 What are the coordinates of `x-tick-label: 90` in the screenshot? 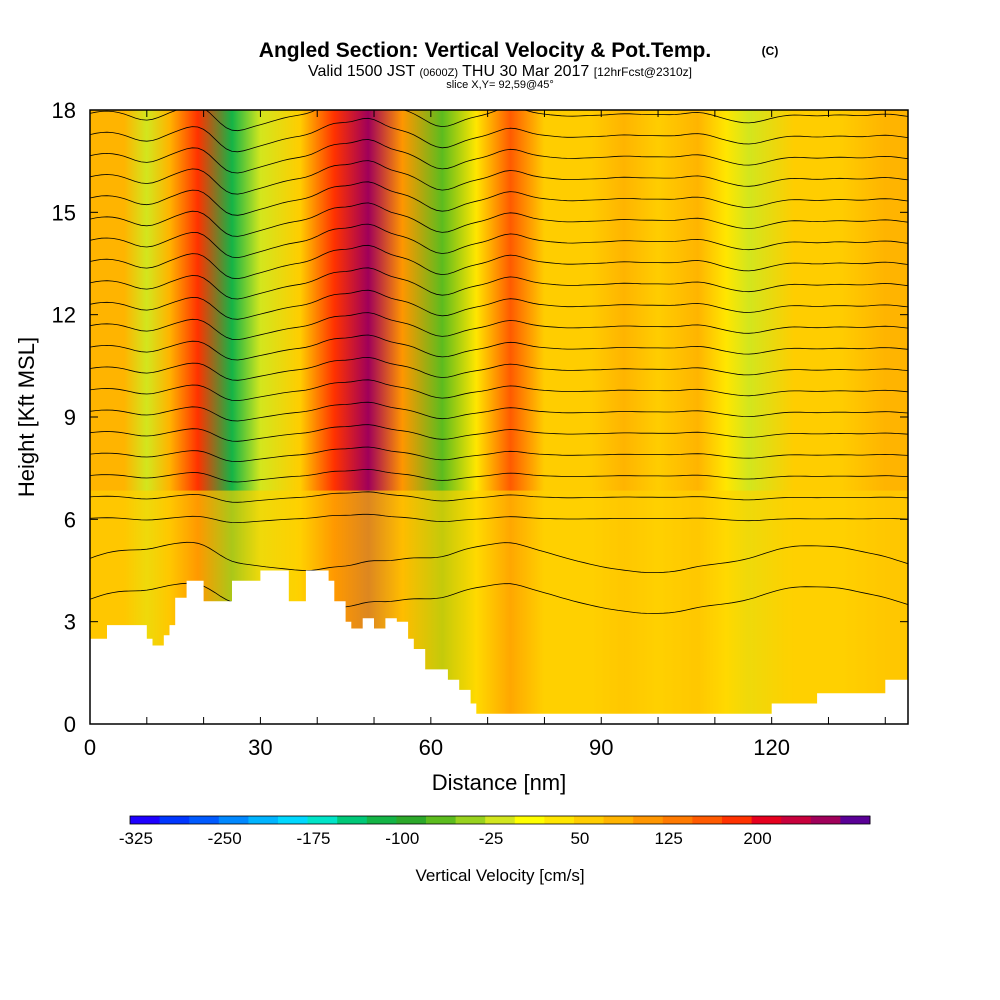 It's located at (601, 747).